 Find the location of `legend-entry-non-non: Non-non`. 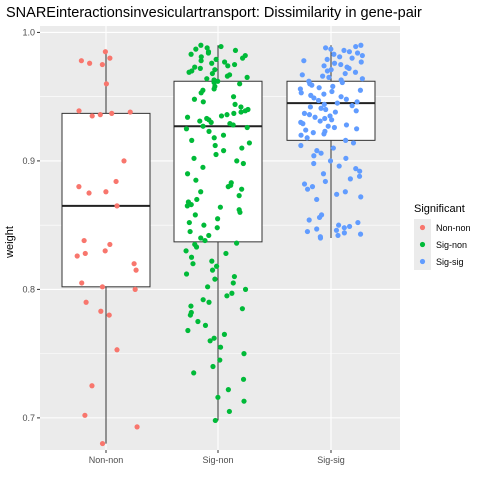

legend-entry-non-non: Non-non is located at coordinates (442, 227).